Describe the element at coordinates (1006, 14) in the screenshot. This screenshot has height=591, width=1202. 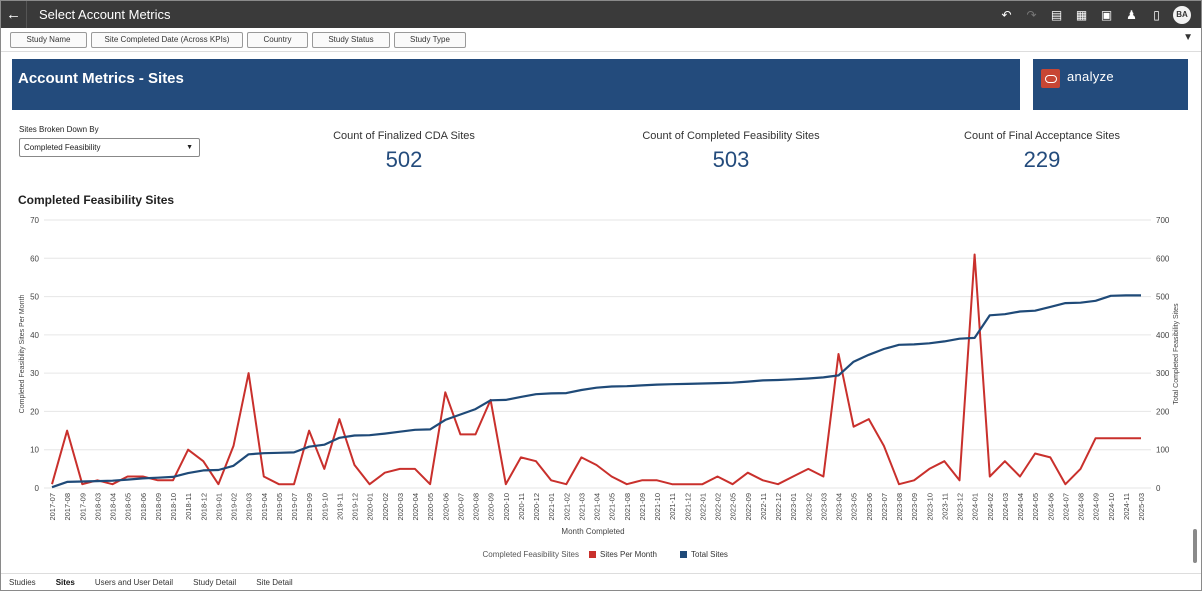
I see `undo-icon: ↶` at that location.